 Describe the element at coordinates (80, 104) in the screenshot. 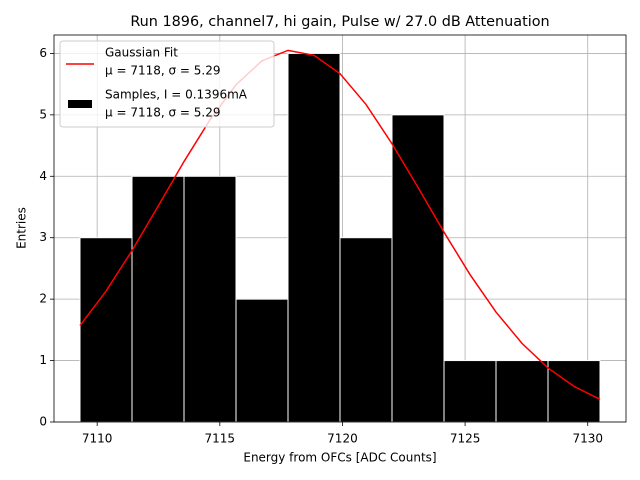

I see `legend-swatch` at that location.